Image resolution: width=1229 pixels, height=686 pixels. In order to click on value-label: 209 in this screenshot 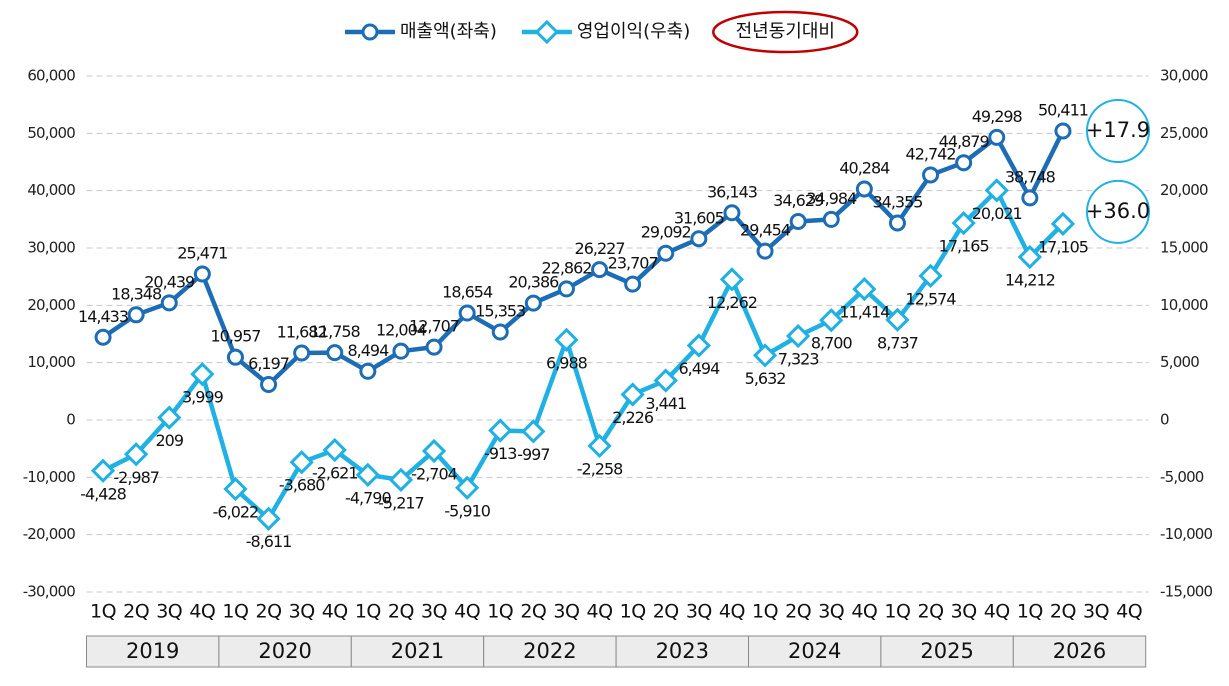, I will do `click(169, 440)`.